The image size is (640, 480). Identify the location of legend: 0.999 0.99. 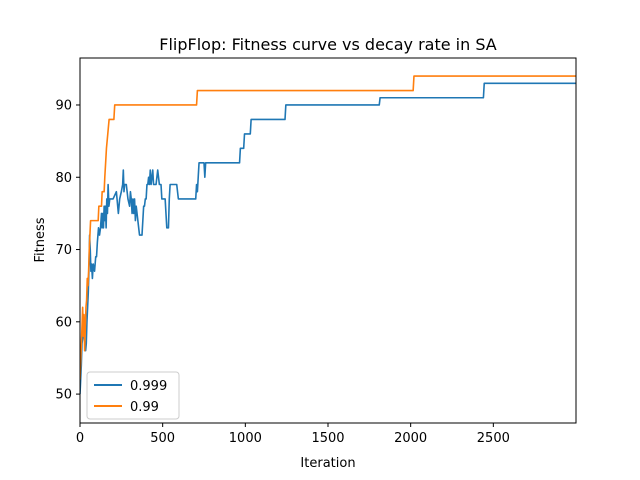
(133, 395).